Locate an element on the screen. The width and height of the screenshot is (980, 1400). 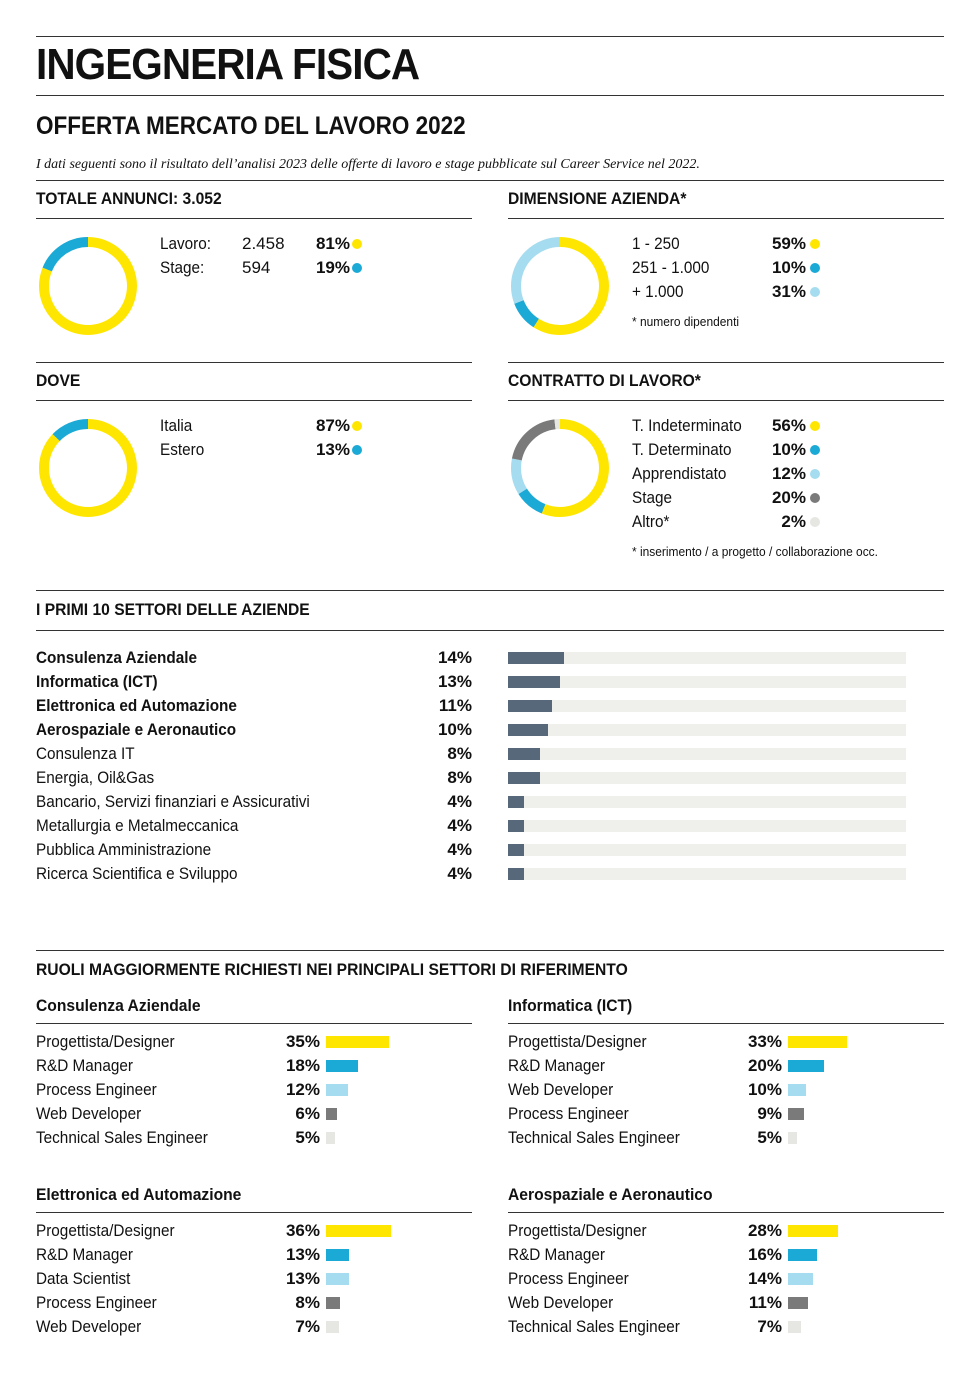
legend-label: Stage is located at coordinates (652, 497).